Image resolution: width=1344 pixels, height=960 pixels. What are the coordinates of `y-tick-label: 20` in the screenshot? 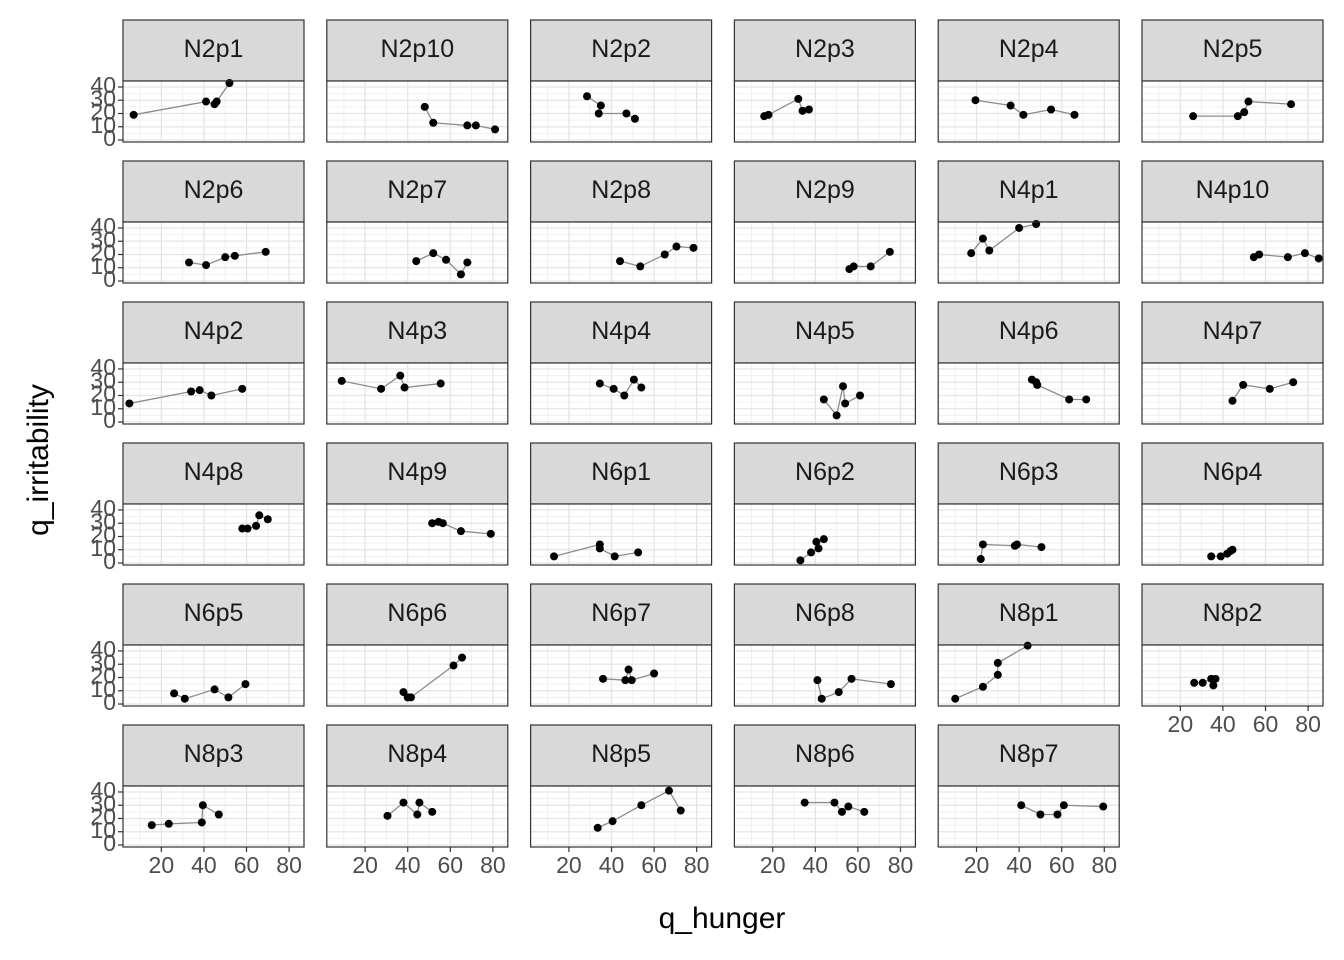 It's located at (103, 394).